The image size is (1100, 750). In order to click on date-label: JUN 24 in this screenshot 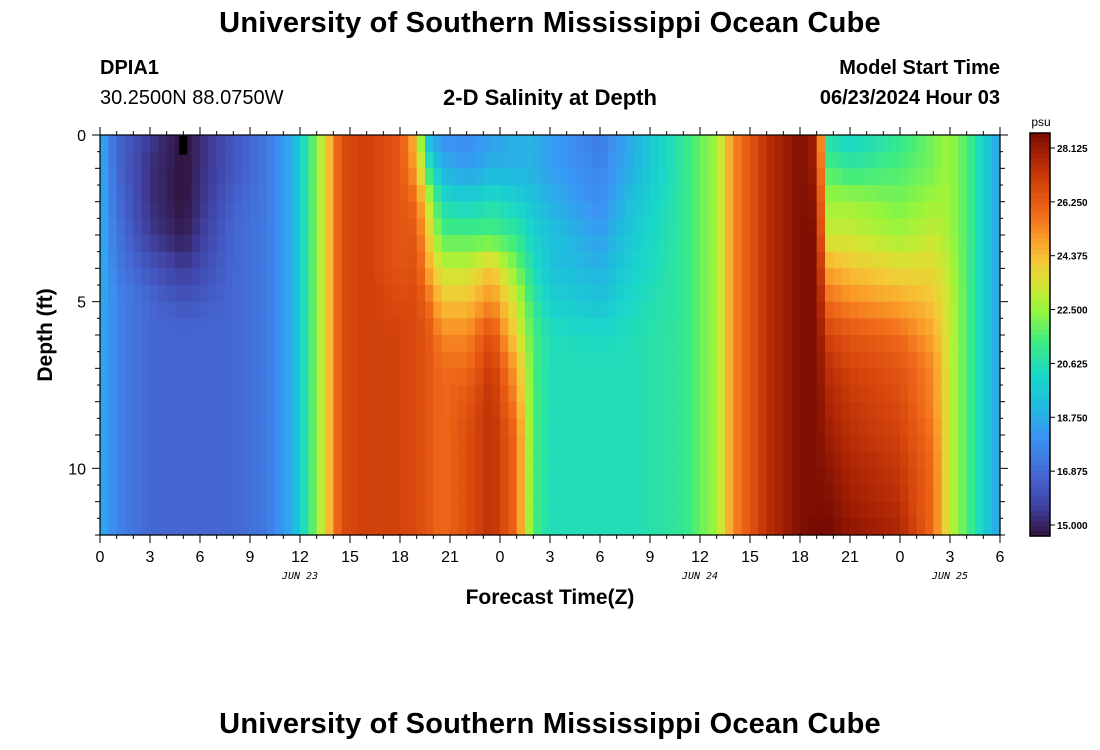, I will do `click(699, 576)`.